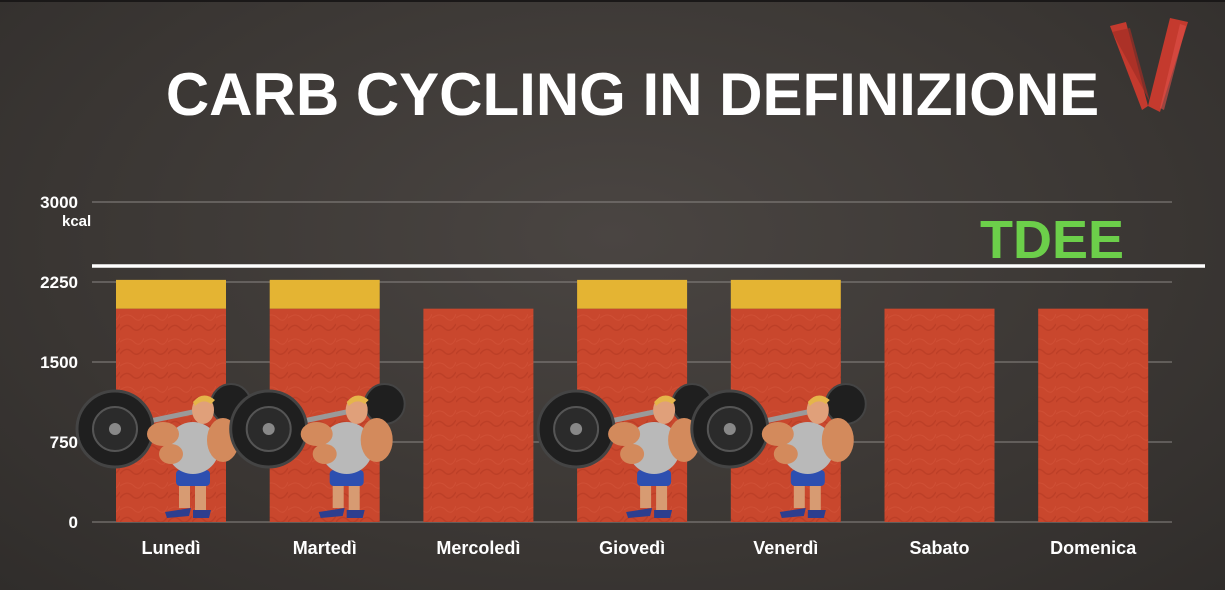 The image size is (1225, 590). I want to click on tdee-label: TDEE, so click(1052, 240).